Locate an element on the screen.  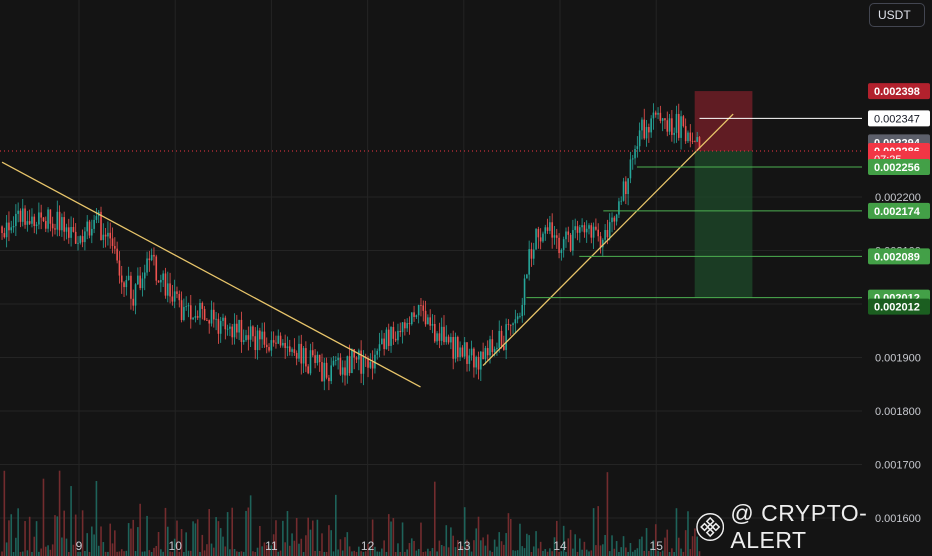
take-profit-zone is located at coordinates (723, 224).